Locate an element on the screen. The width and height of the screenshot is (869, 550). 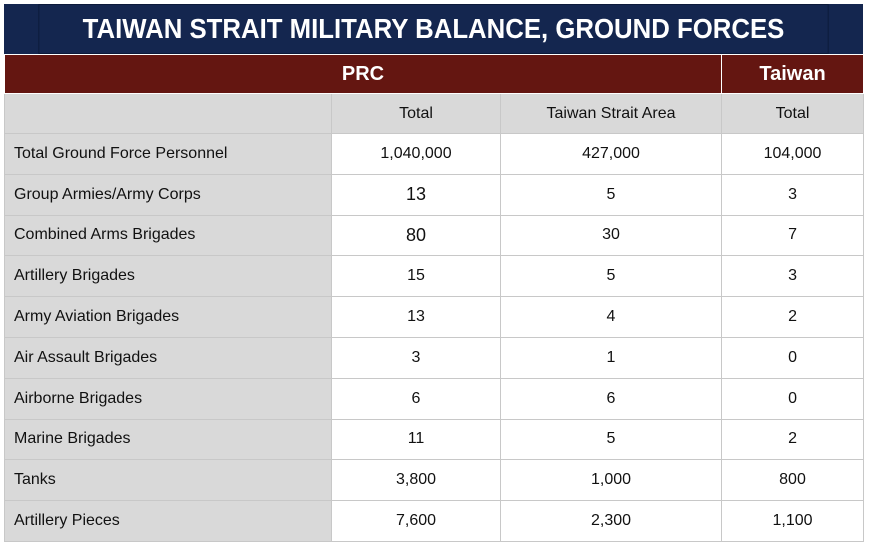
prc-total-cell: 3 is located at coordinates (416, 357).